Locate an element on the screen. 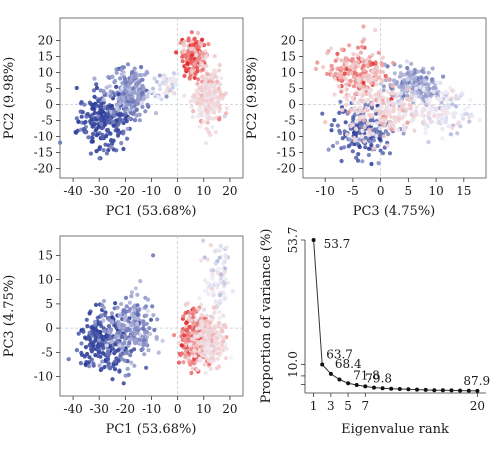 The width and height of the screenshot is (500, 453). x-tick-label: 20 is located at coordinates (229, 409).